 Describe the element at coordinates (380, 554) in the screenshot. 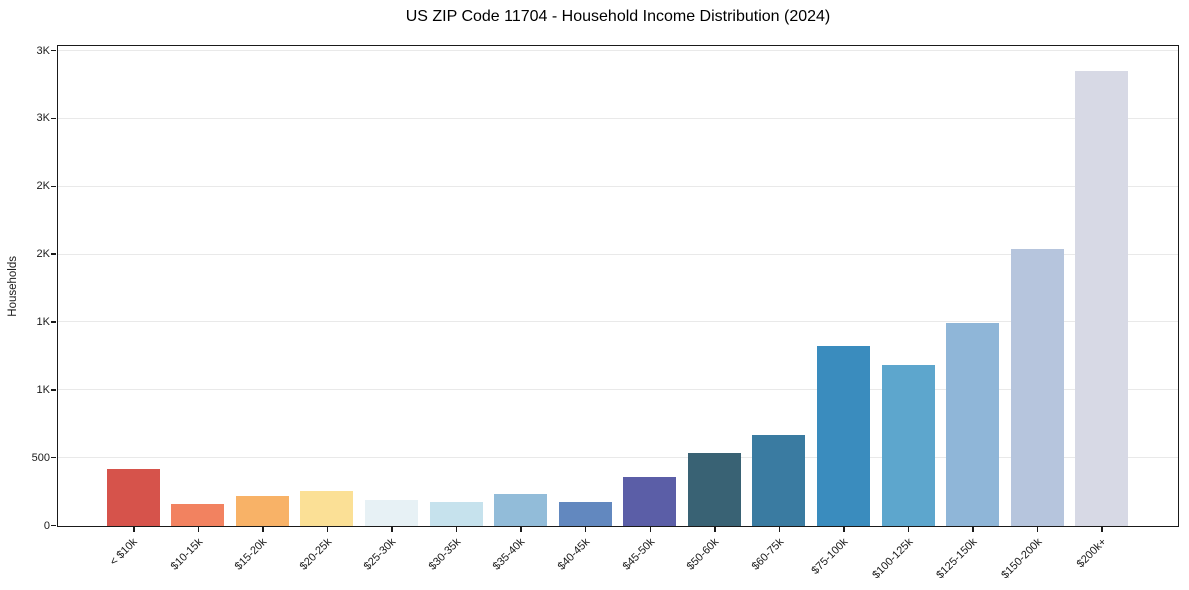

I see `x-tick-label: $25-30k` at that location.